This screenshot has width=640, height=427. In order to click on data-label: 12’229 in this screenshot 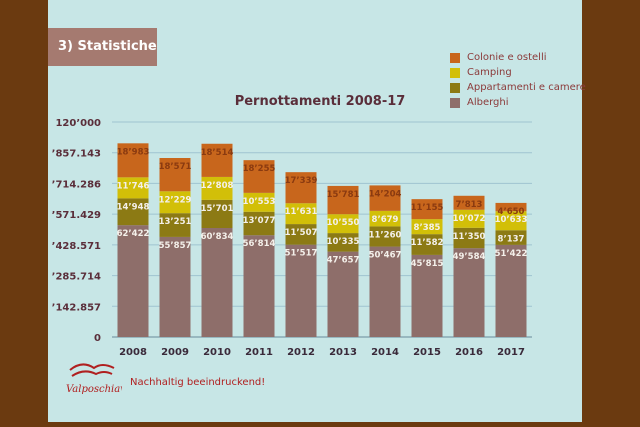, I will do `click(175, 200)`.